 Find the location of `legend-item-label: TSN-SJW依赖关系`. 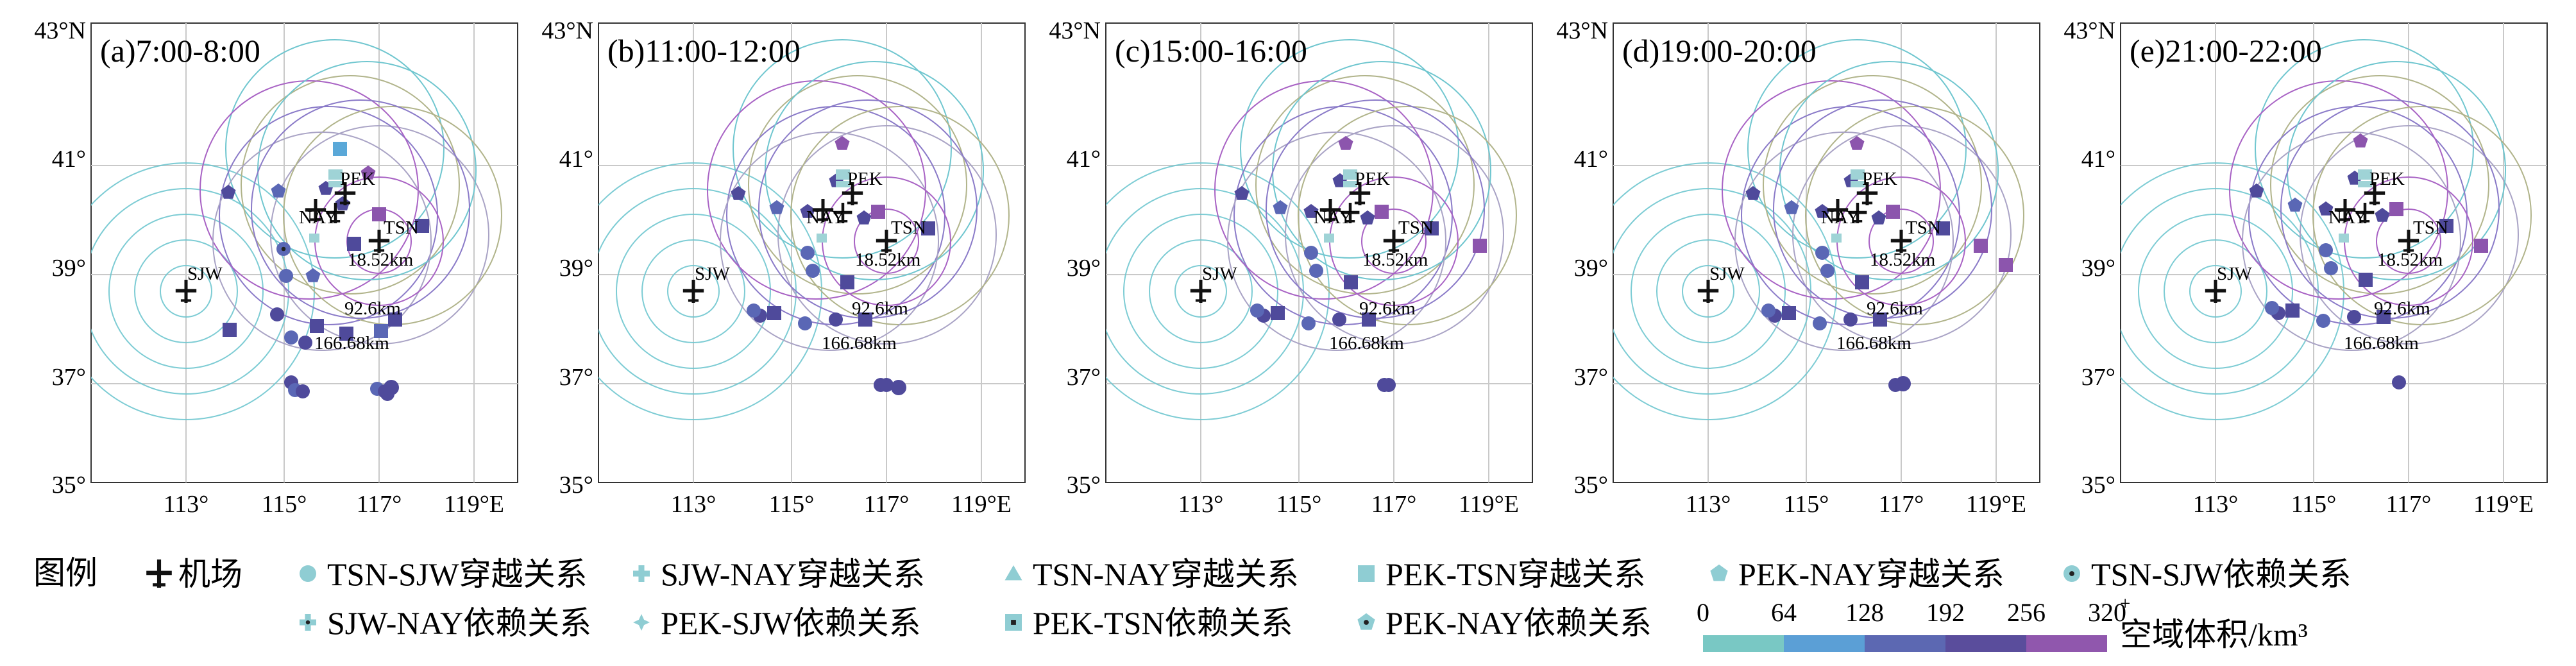

legend-item-label: TSN-SJW依赖关系 is located at coordinates (2221, 574).